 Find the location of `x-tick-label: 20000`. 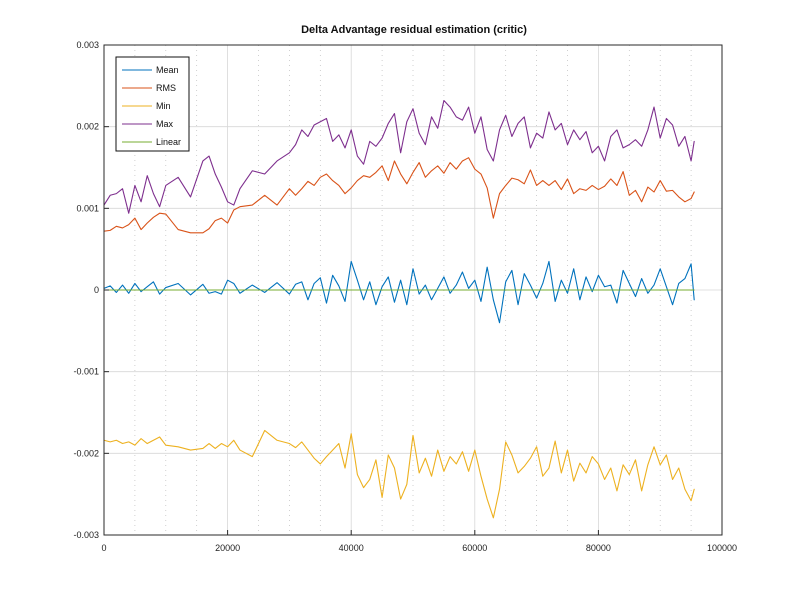

x-tick-label: 20000 is located at coordinates (227, 548).